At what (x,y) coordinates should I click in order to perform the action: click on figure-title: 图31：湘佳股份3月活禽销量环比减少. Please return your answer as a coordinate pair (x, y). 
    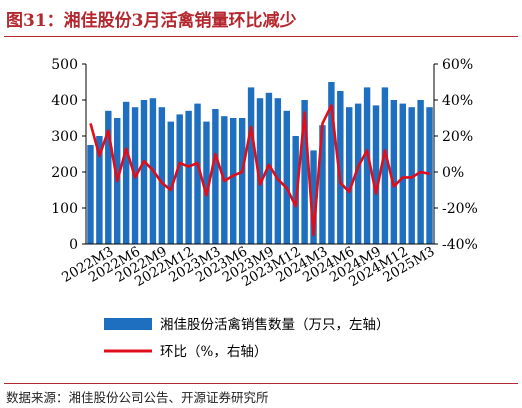
    Looking at the image, I should click on (151, 21).